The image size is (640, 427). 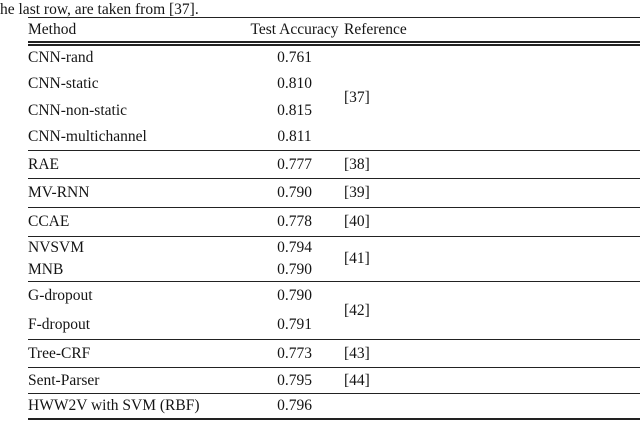 I want to click on method-cell: HWW2V with SVM (RBF), so click(x=114, y=405).